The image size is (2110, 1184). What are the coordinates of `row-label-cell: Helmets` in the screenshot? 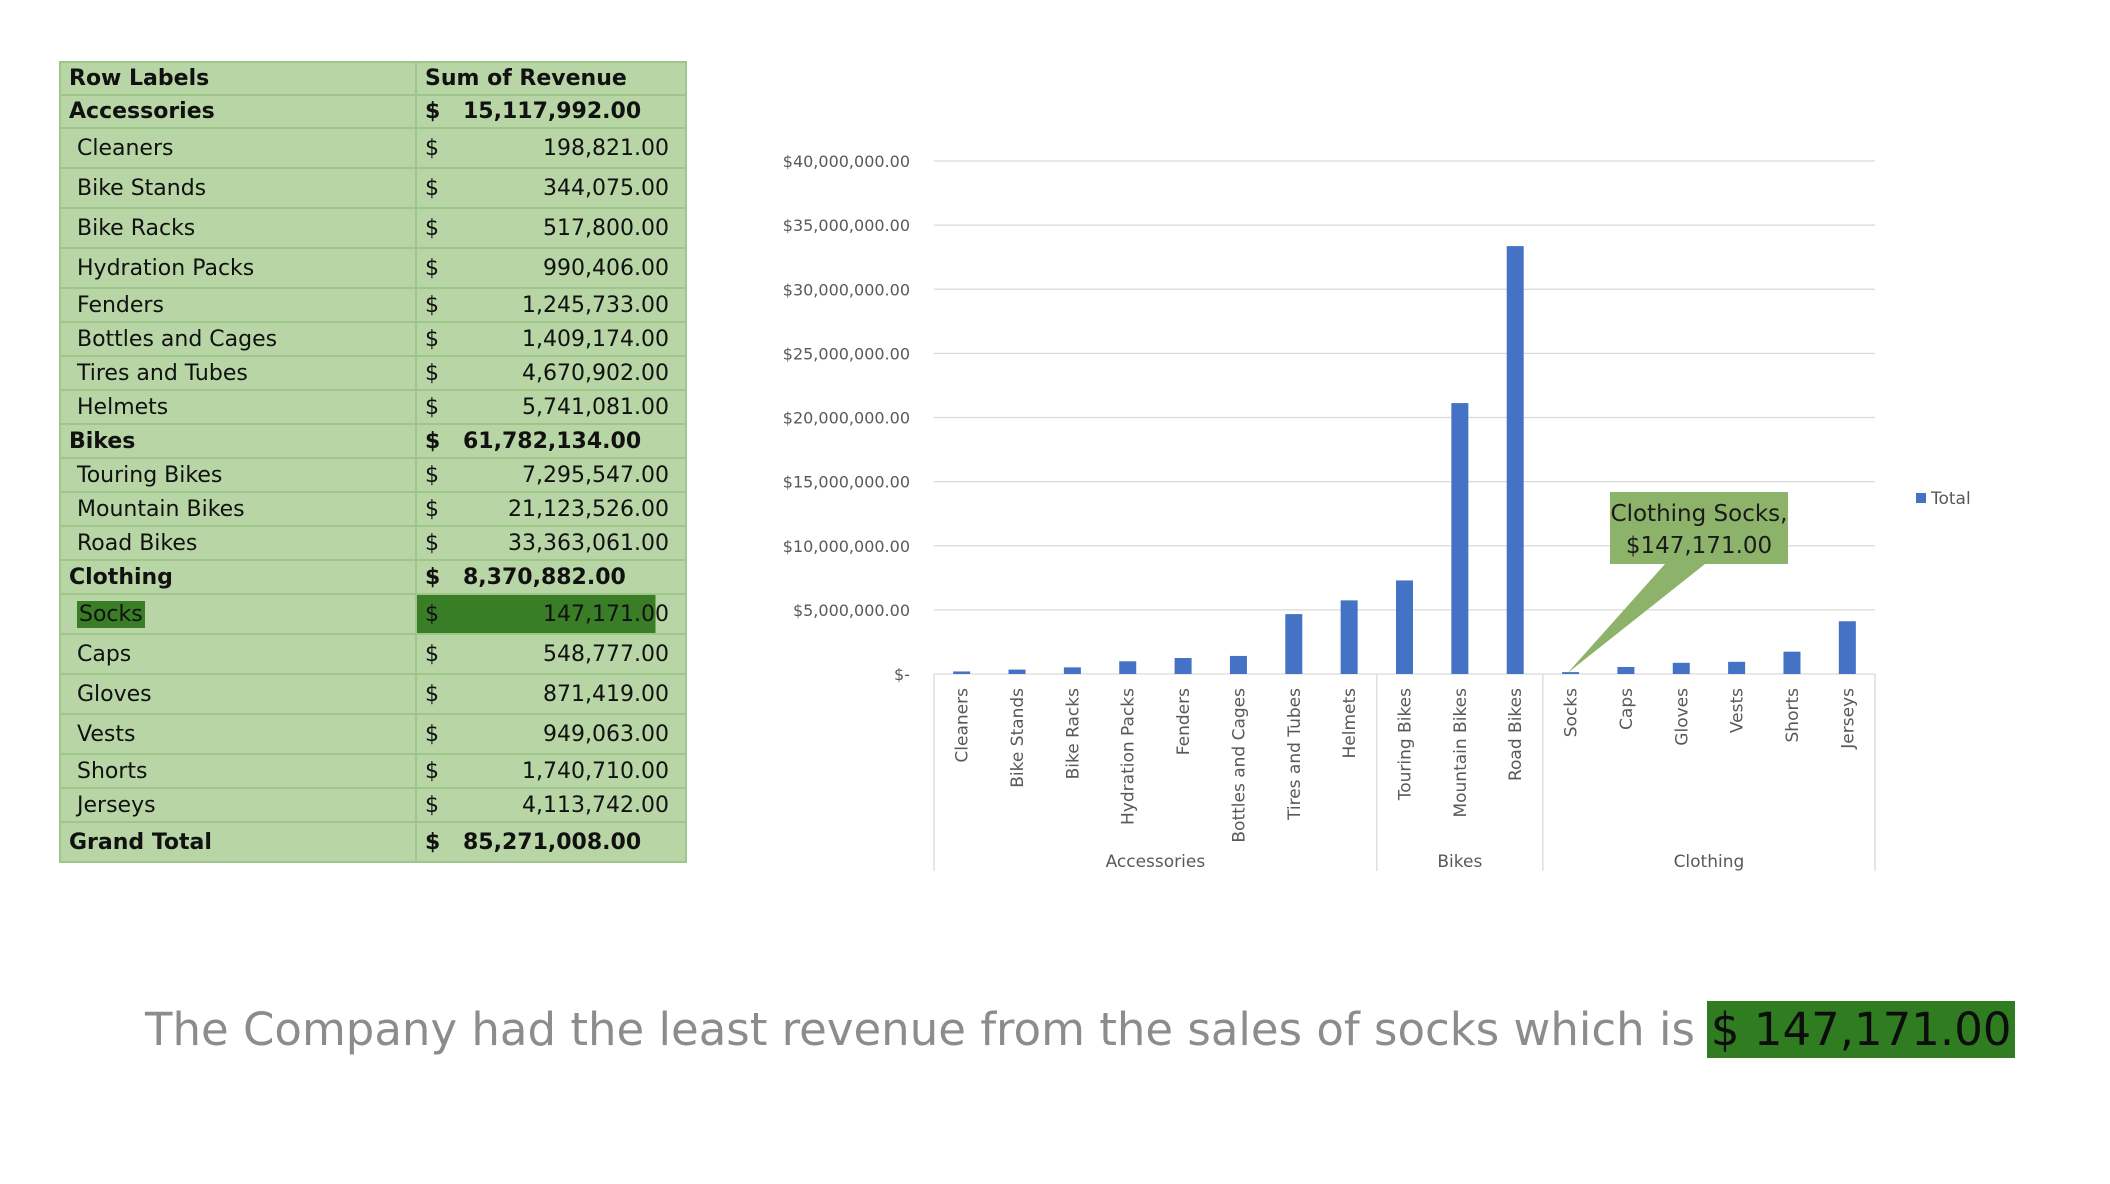 It's located at (238, 407).